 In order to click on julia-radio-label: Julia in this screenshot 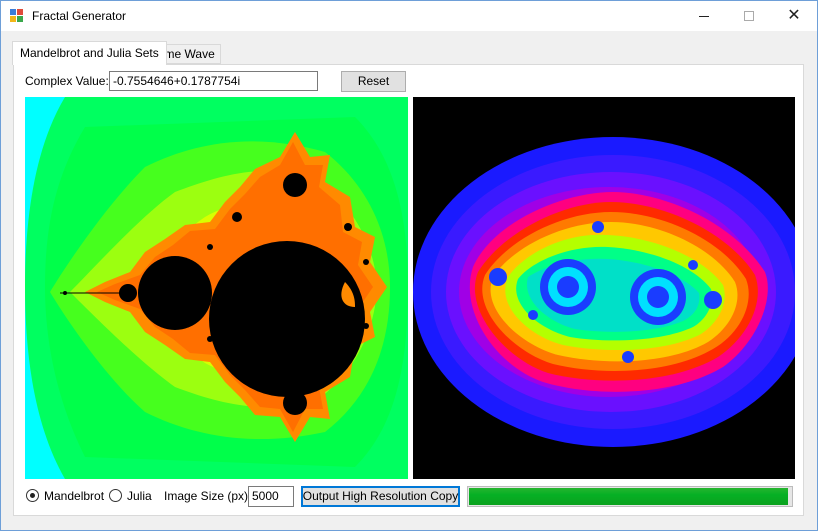, I will do `click(139, 496)`.